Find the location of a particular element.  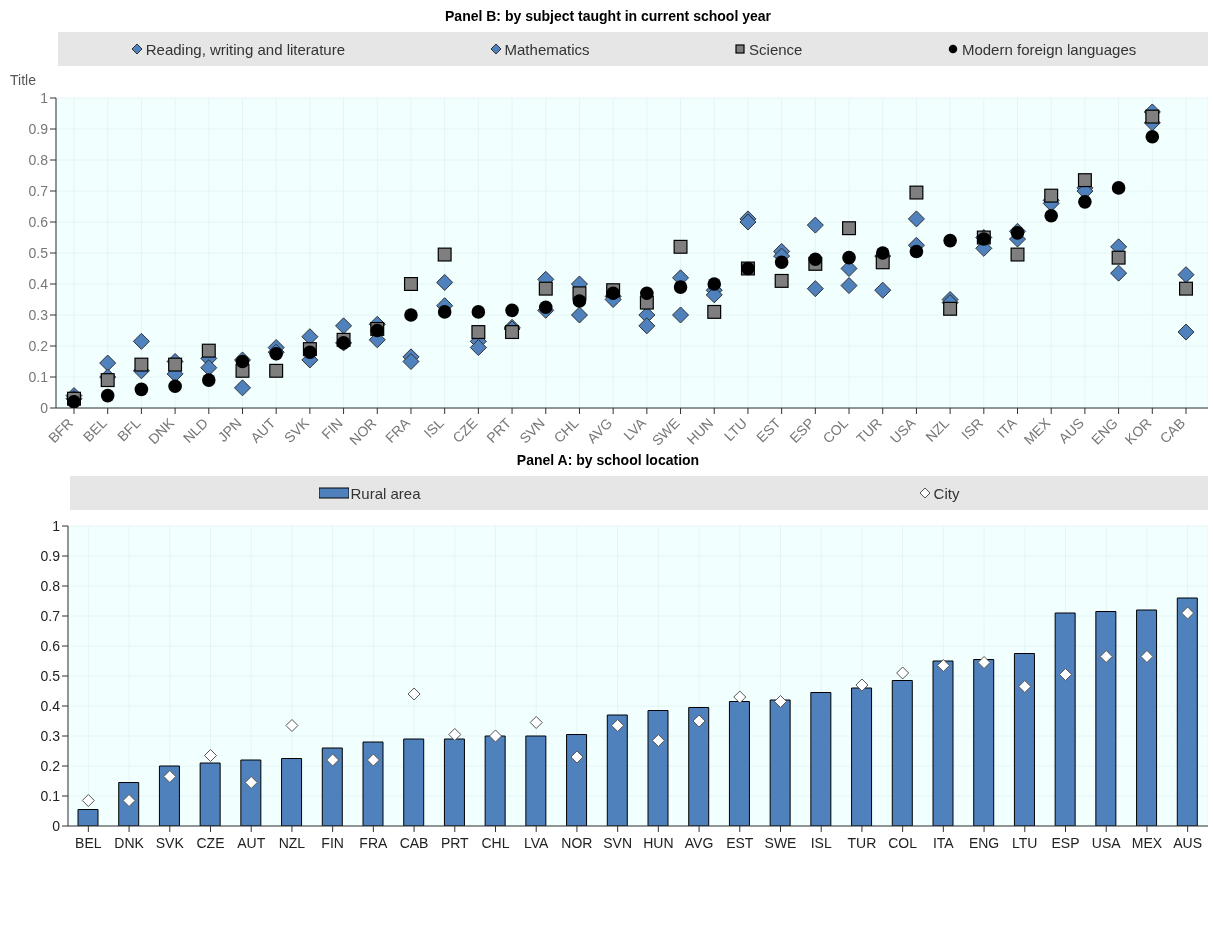

x-tick-label: SWE is located at coordinates (780, 843).